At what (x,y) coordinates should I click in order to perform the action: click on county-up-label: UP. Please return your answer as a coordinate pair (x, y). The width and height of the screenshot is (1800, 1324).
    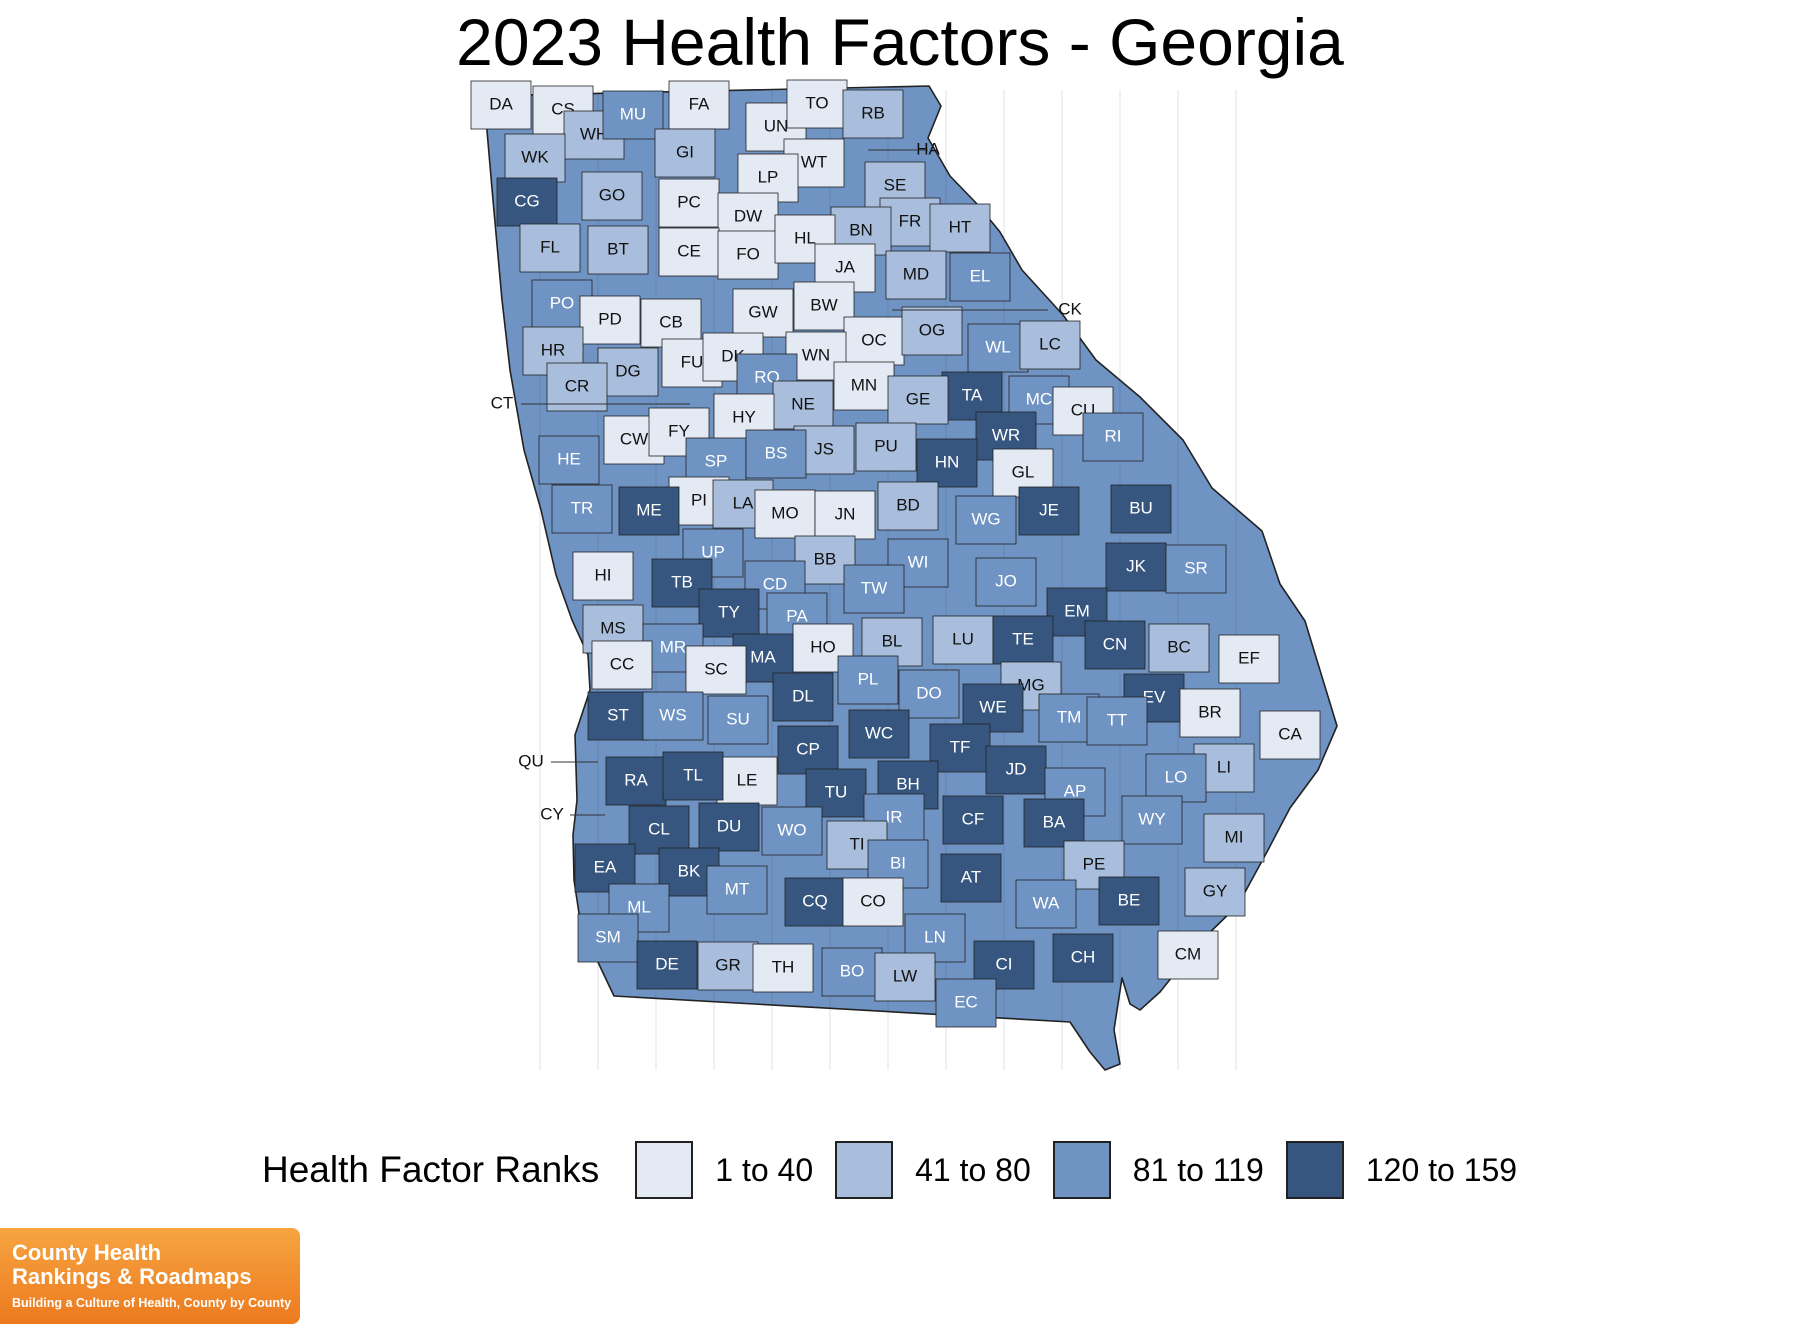
    Looking at the image, I should click on (713, 551).